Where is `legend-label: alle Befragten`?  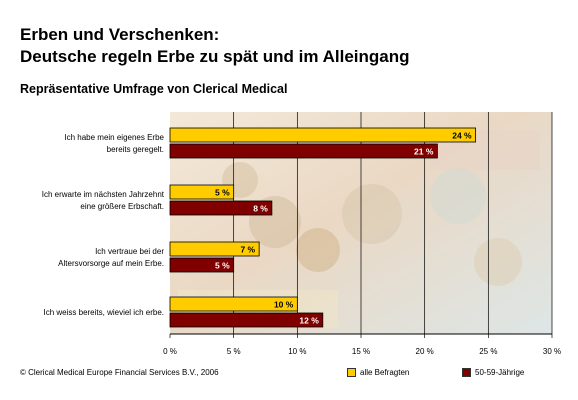
legend-label: alle Befragten is located at coordinates (385, 372).